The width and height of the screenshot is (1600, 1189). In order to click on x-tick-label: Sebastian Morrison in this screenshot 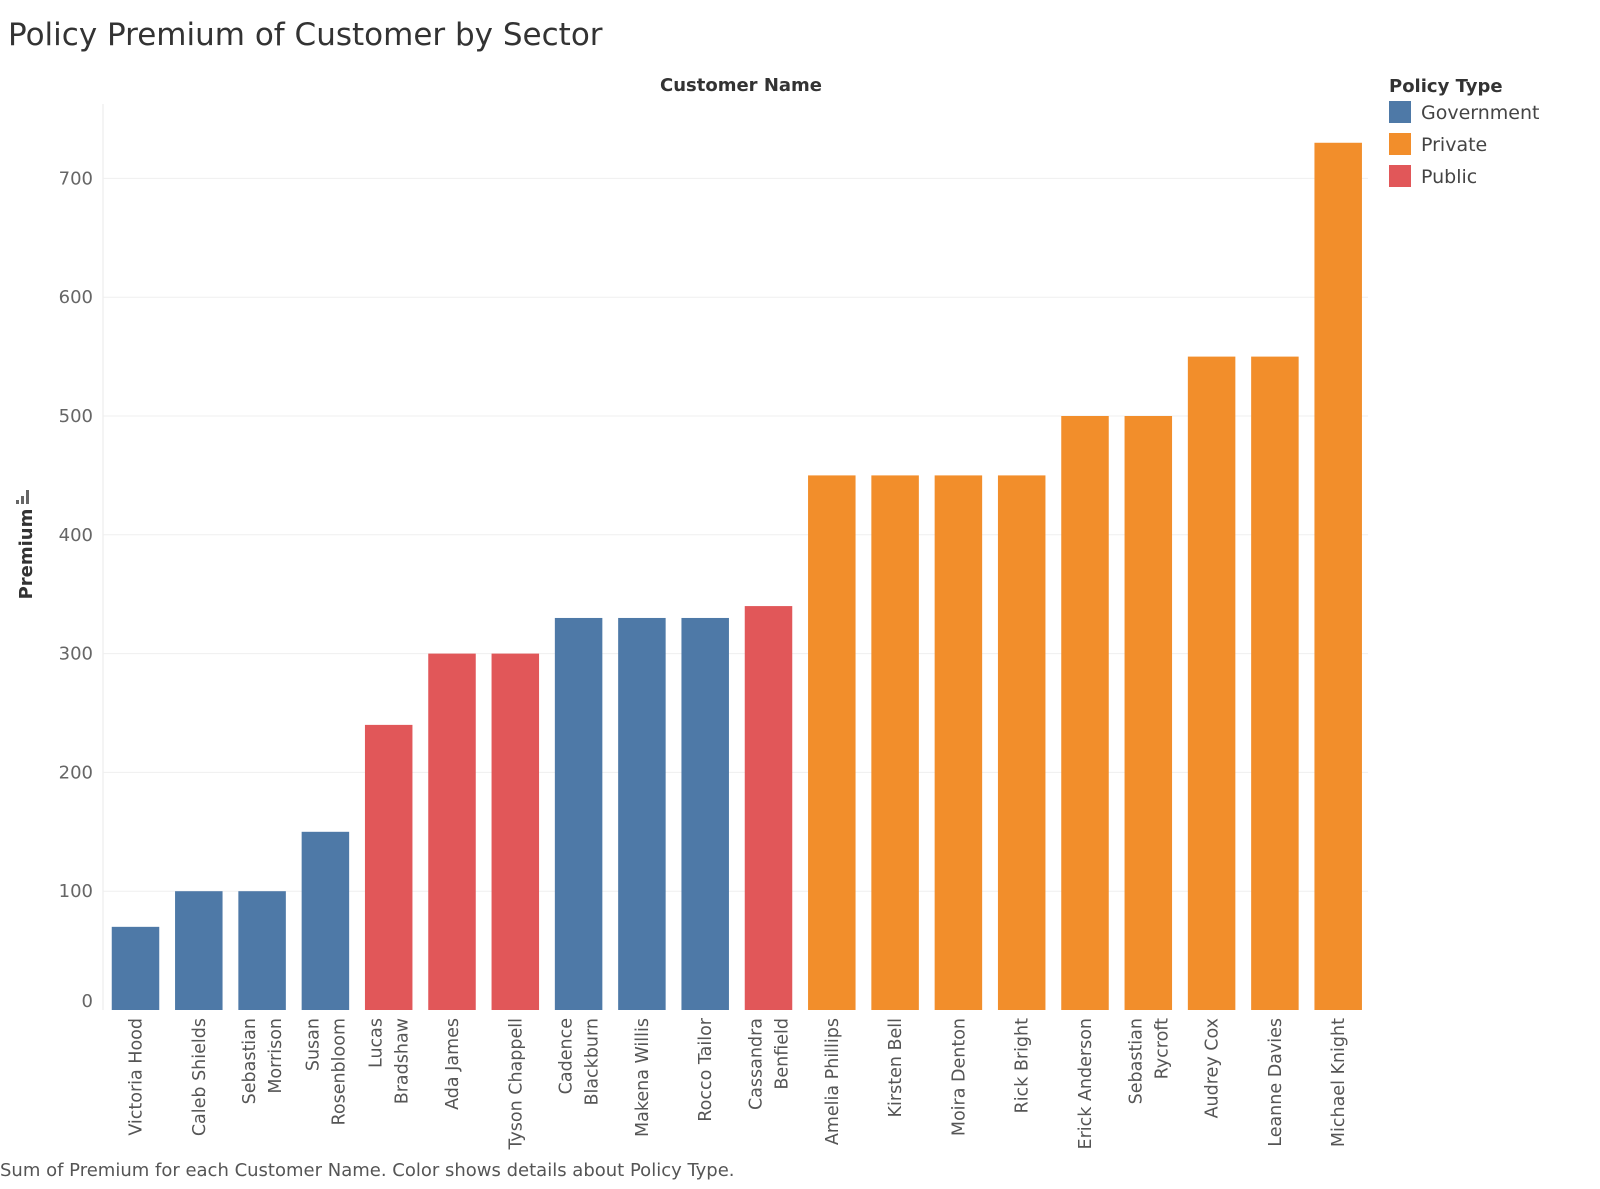, I will do `click(263, 1061)`.